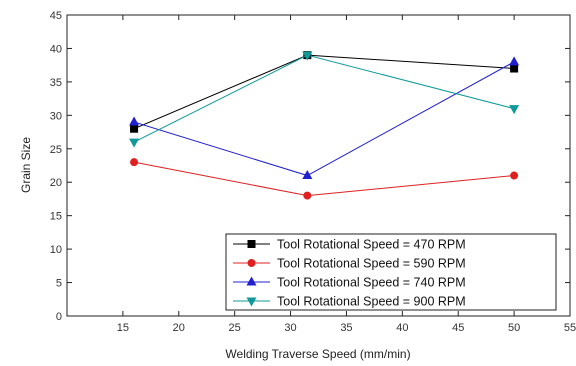  Describe the element at coordinates (56, 16) in the screenshot. I see `y-tick-label: 45` at that location.